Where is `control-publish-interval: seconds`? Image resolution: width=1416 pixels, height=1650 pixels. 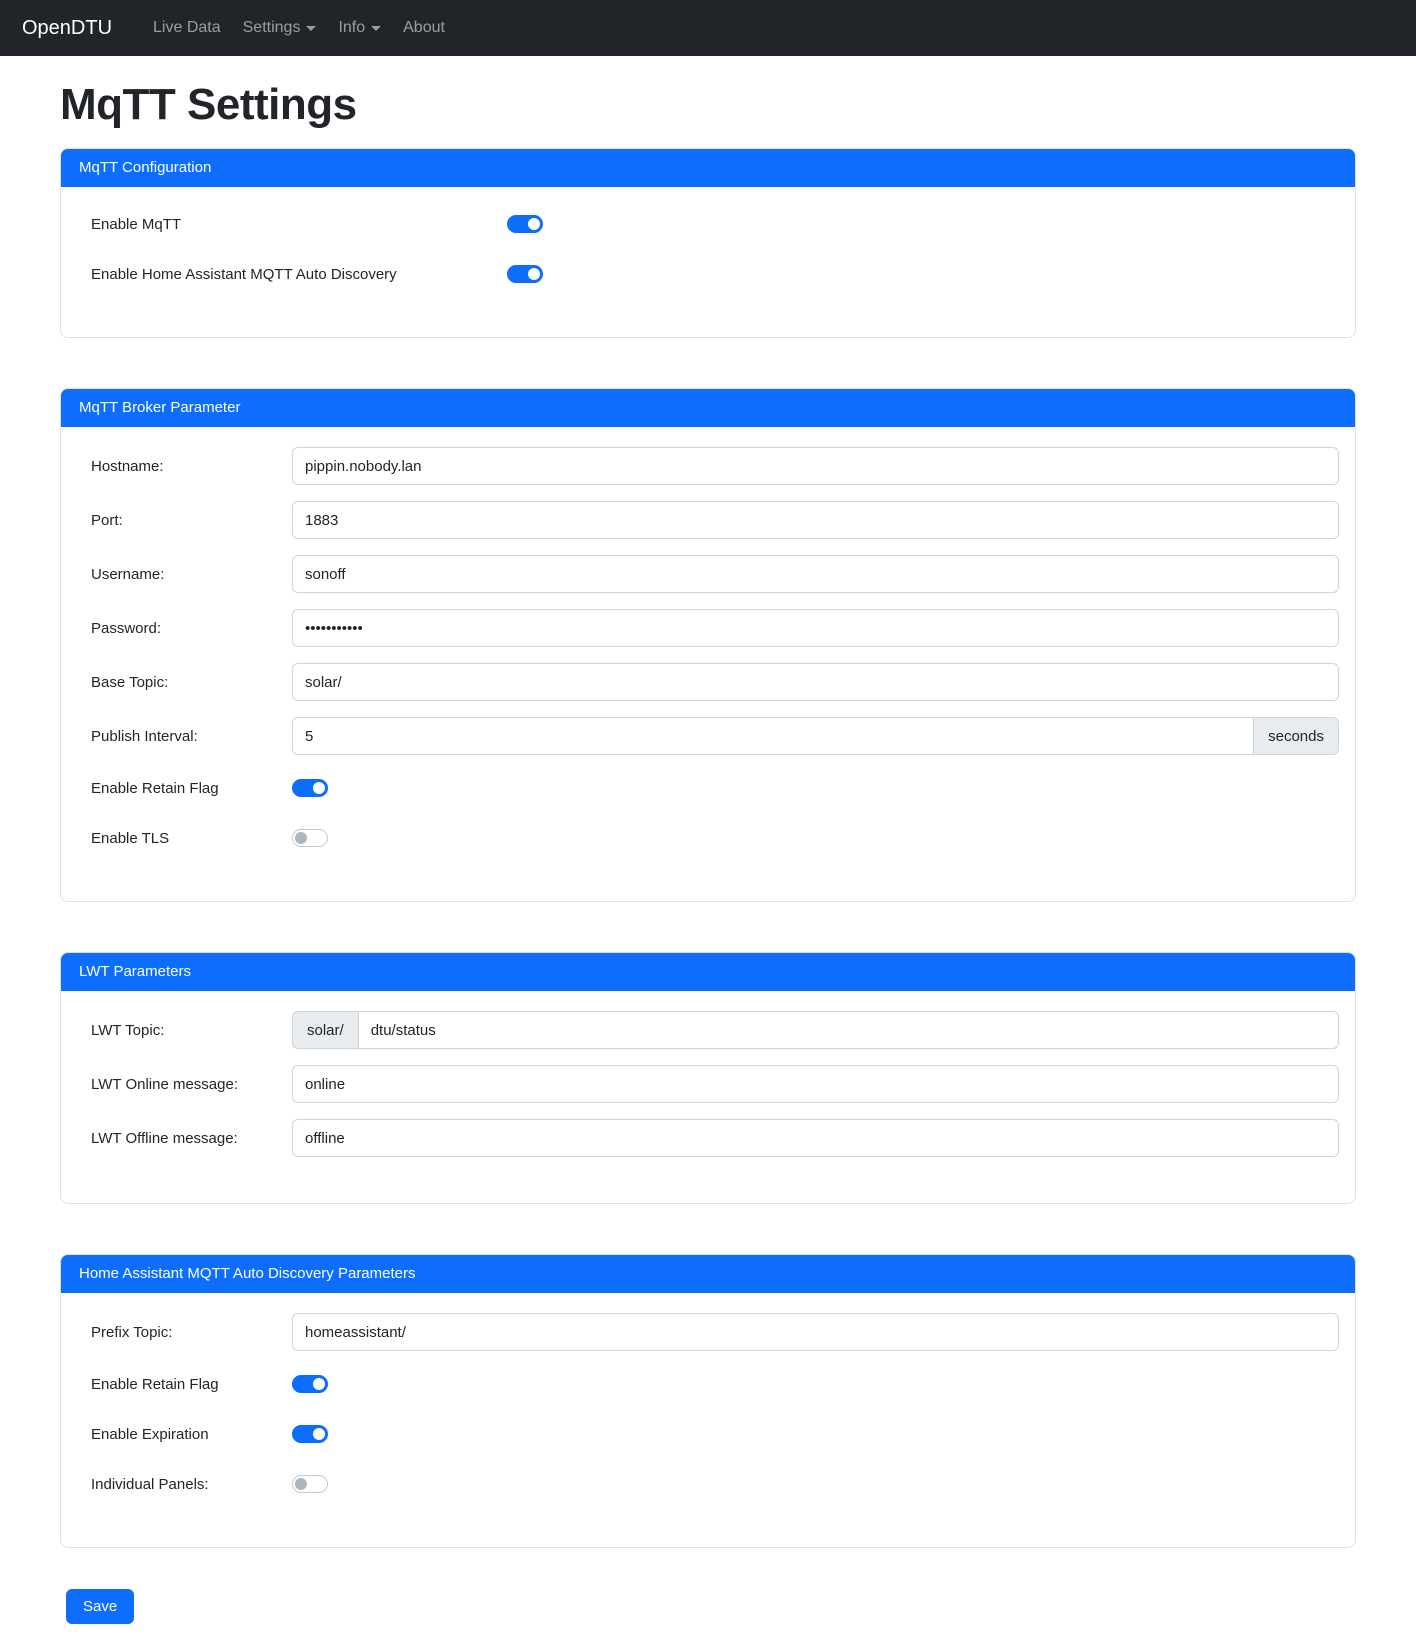
control-publish-interval: seconds is located at coordinates (815, 736).